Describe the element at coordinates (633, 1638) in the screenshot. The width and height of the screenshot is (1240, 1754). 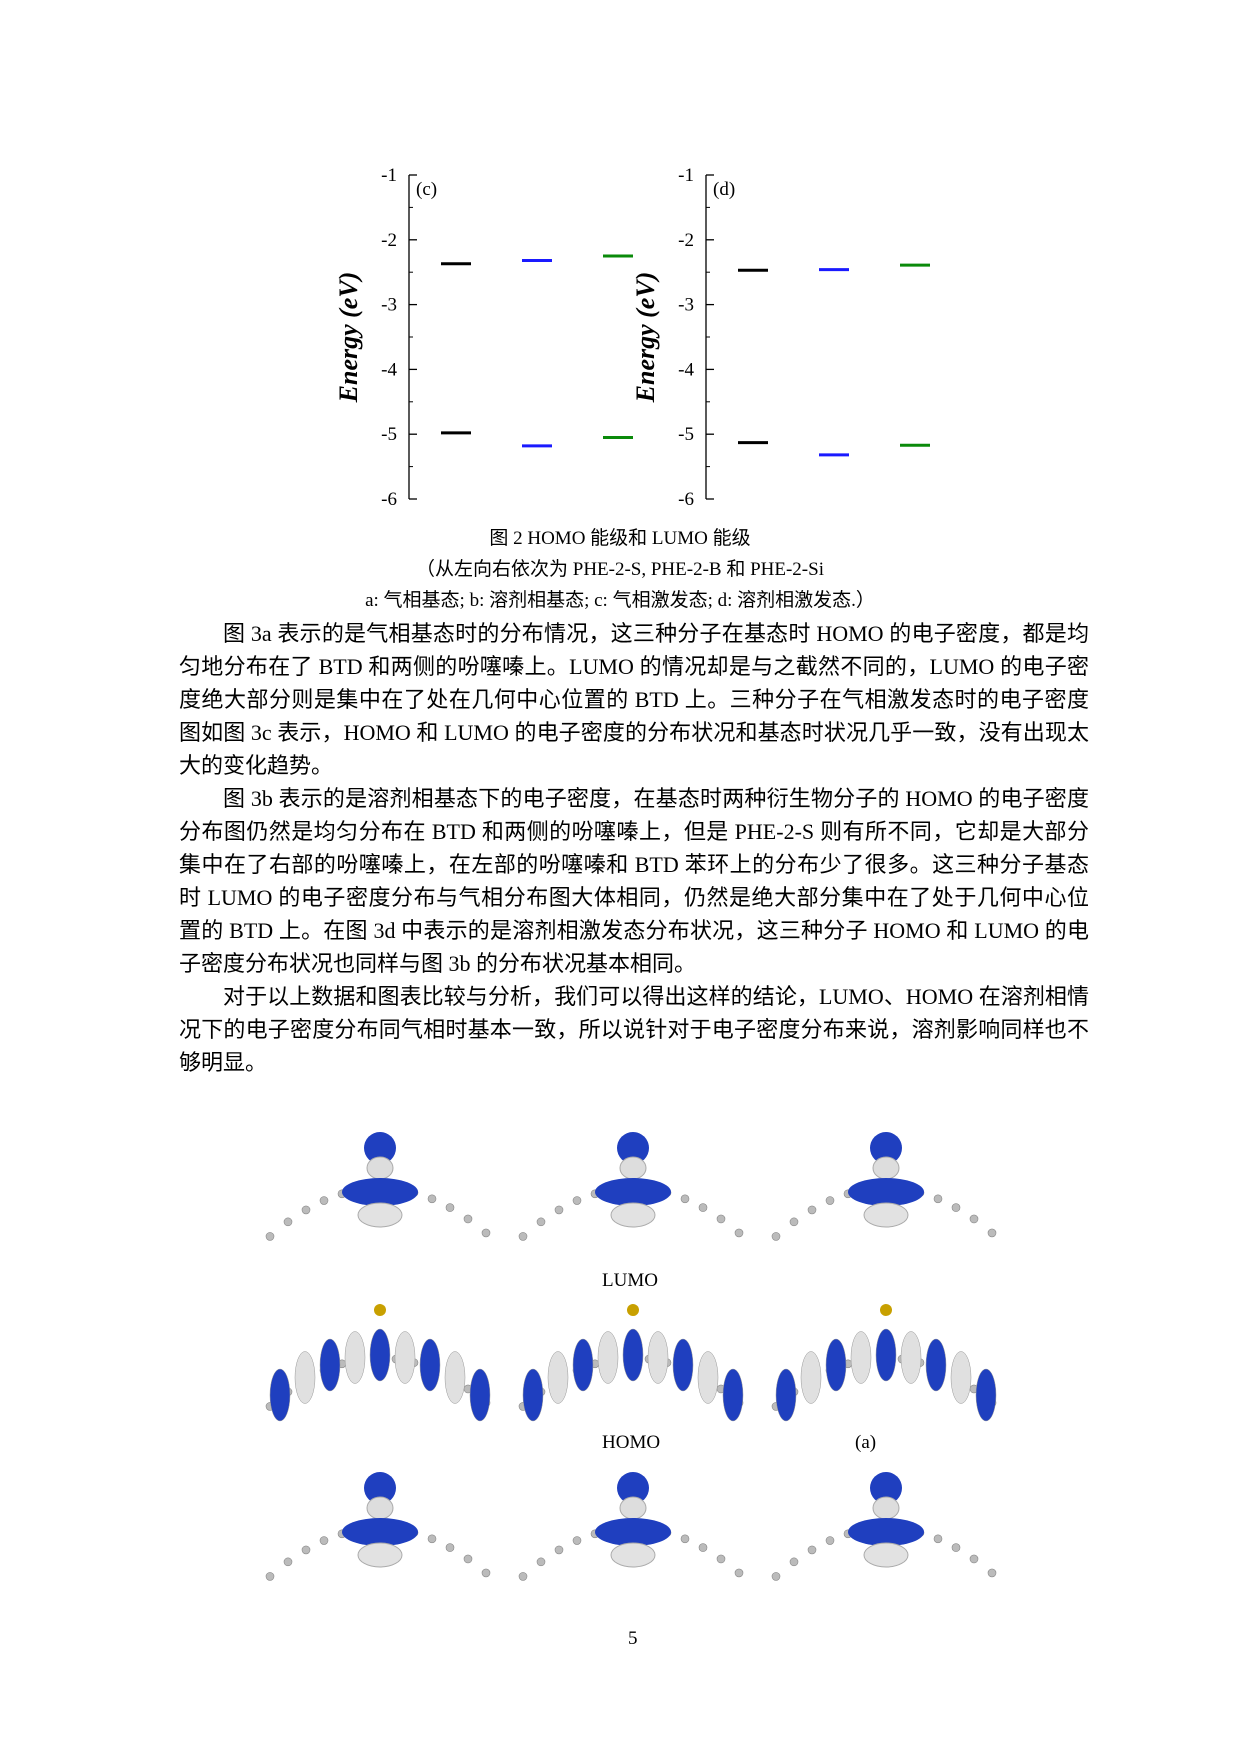
I see `page-number: 5` at that location.